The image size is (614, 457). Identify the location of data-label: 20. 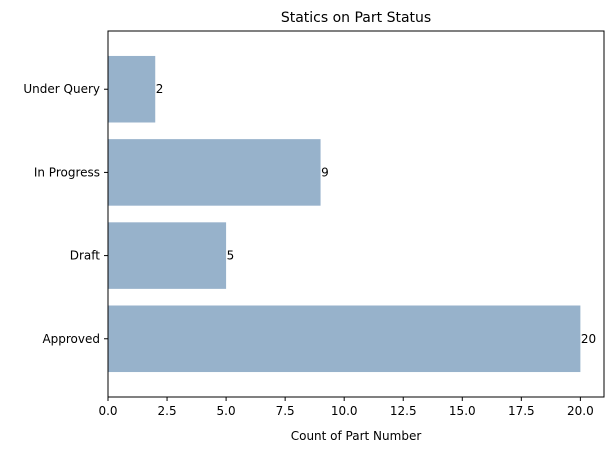
(588, 339).